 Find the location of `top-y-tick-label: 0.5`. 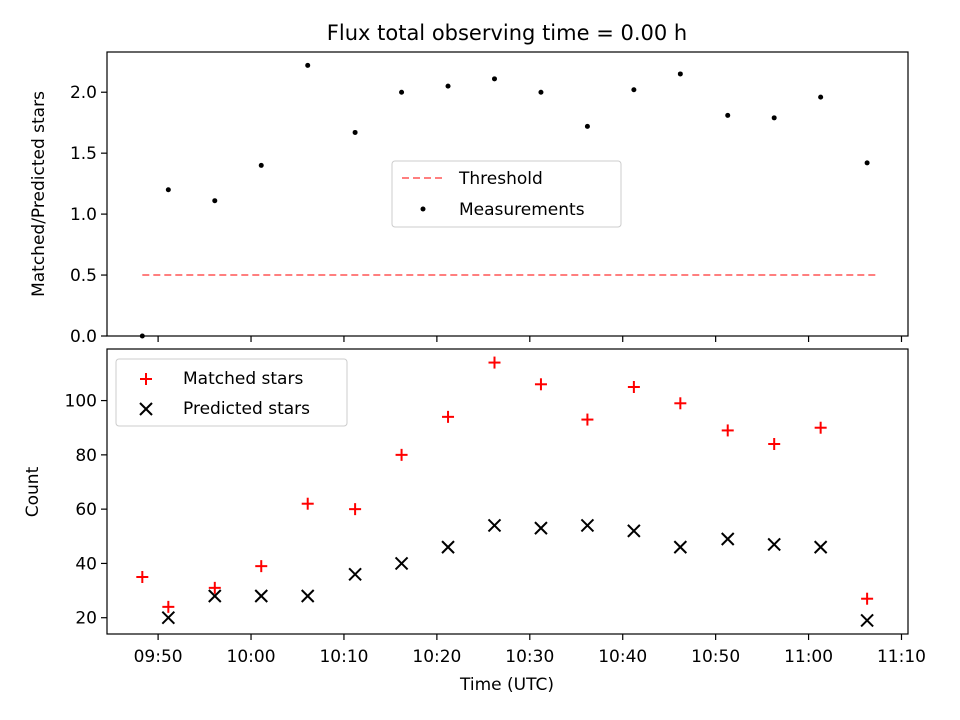

top-y-tick-label: 0.5 is located at coordinates (83, 276).